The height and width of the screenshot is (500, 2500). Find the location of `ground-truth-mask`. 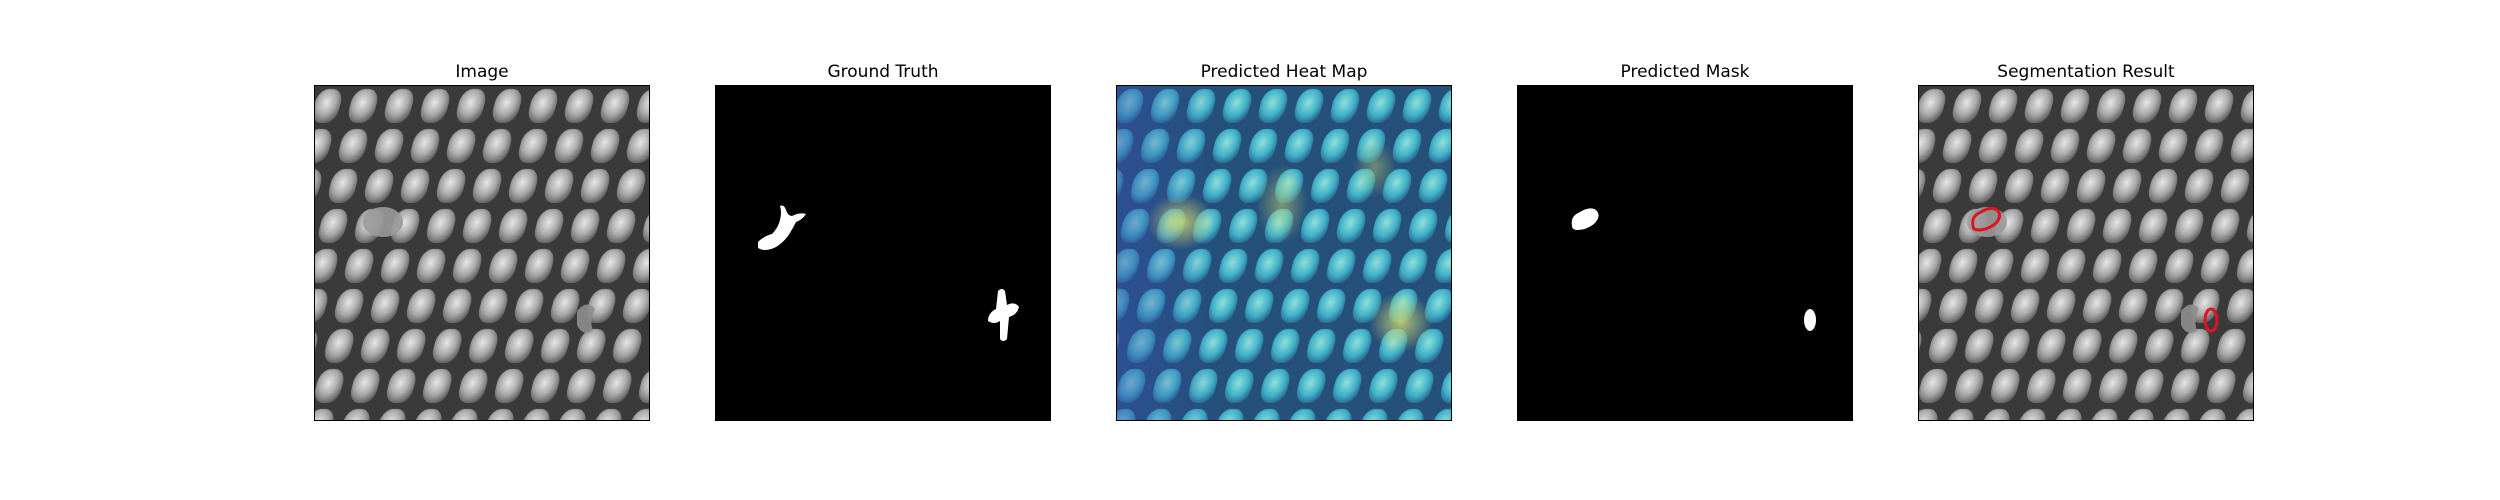

ground-truth-mask is located at coordinates (883, 253).